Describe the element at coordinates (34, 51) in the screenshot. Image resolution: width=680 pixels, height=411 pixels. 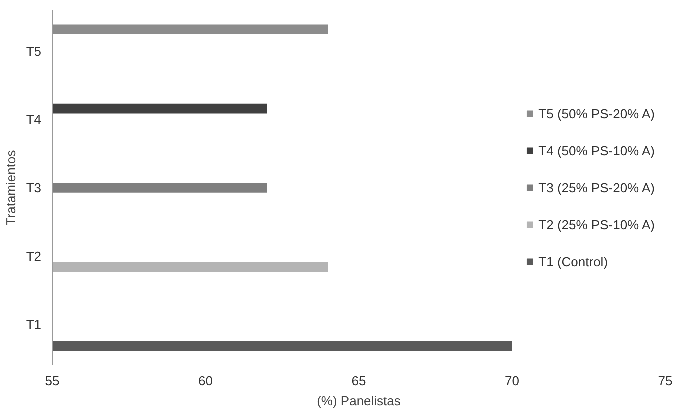
I see `y-tick-label: T5` at that location.